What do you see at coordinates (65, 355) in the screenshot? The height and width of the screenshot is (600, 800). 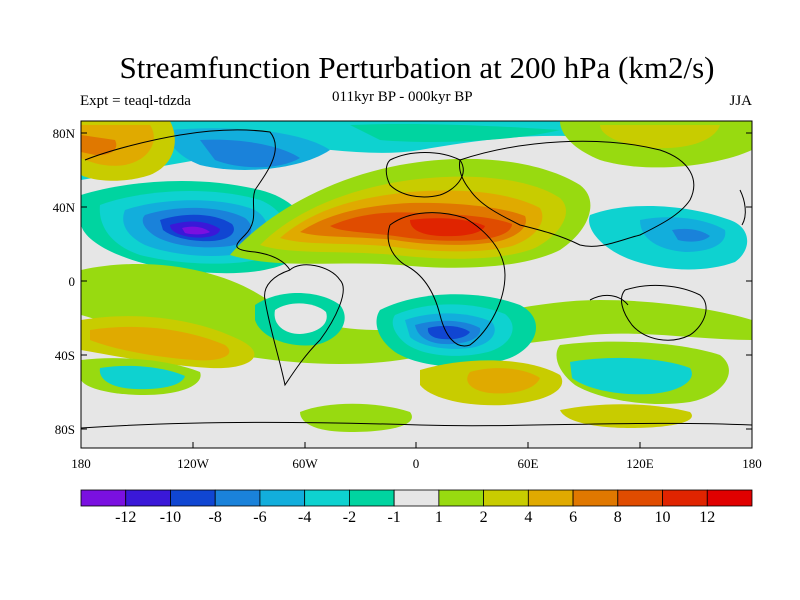 I see `lat-tick-label: 40S` at bounding box center [65, 355].